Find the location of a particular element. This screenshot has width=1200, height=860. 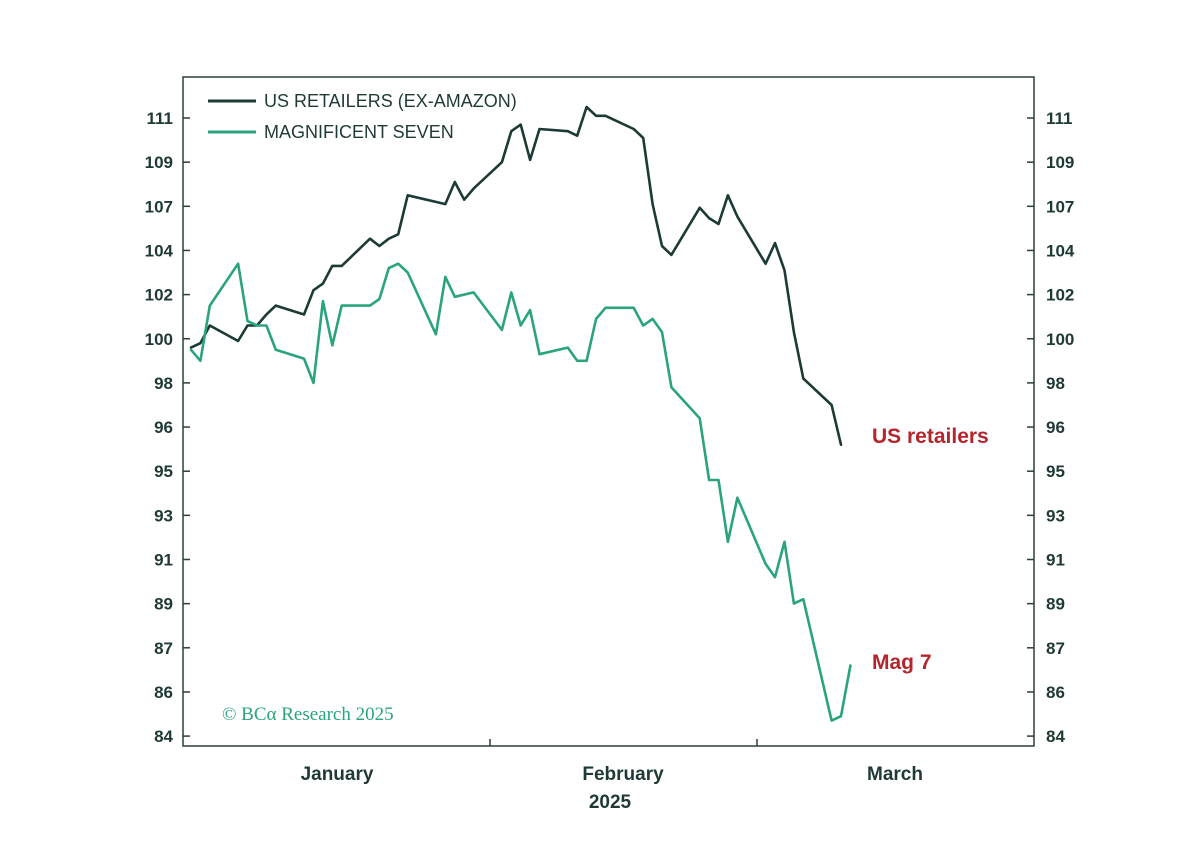

y-tick-label-right-96: 96 is located at coordinates (1055, 427).